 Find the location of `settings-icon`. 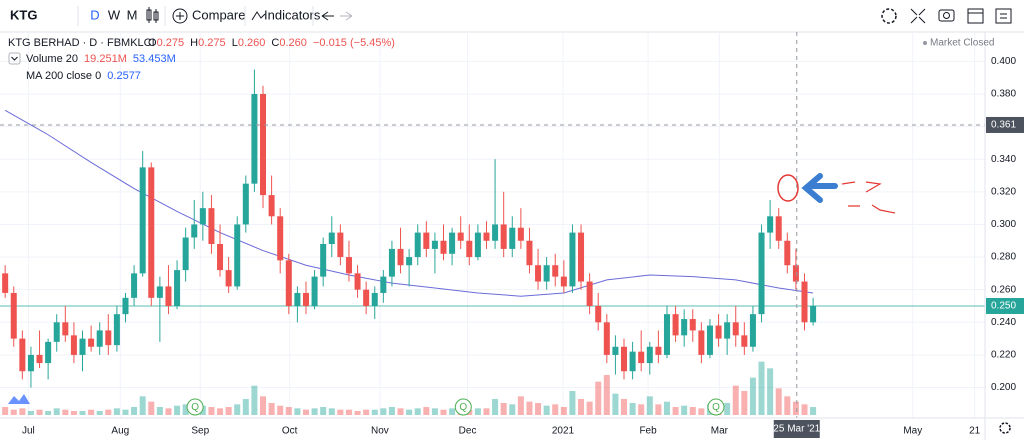

settings-icon is located at coordinates (889, 16).